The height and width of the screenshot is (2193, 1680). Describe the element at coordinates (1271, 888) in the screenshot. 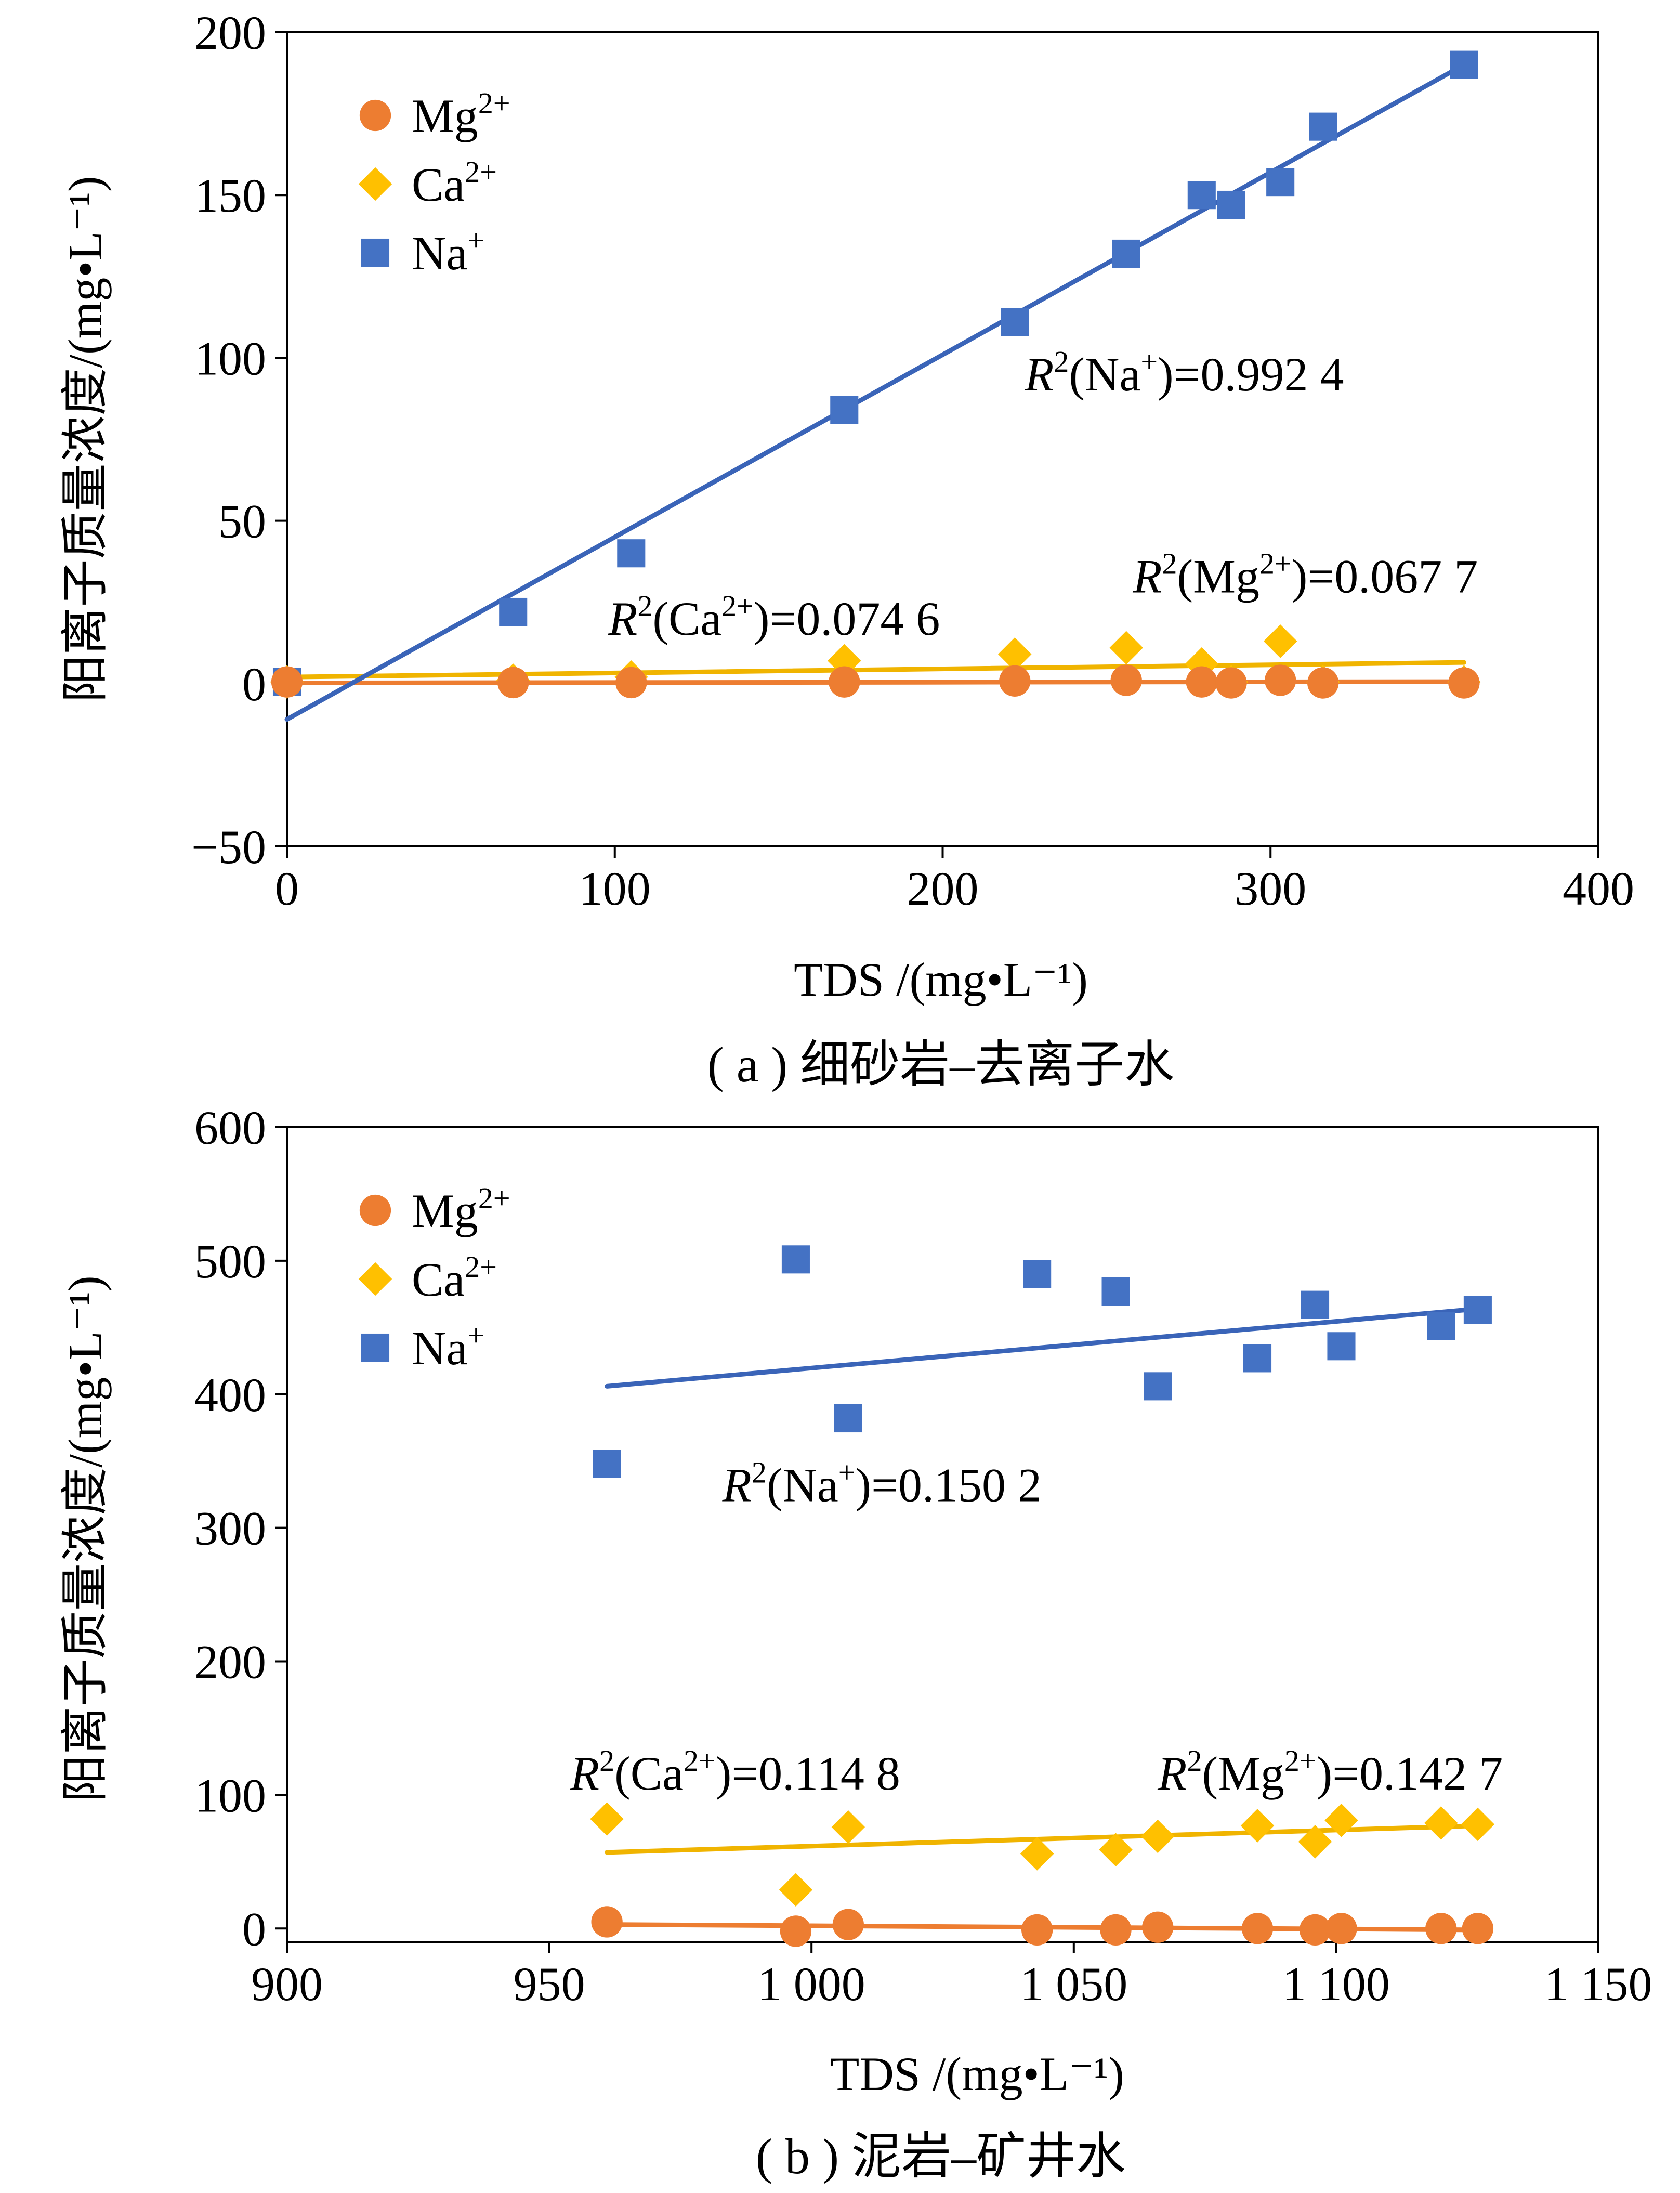

I see `x-tick-label: 300` at that location.